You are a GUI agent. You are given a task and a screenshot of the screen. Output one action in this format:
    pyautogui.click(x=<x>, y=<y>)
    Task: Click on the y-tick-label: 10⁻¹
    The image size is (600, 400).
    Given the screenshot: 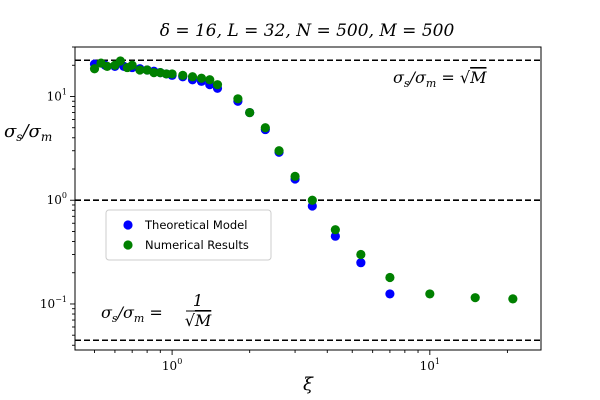 What is the action you would take?
    pyautogui.click(x=53, y=303)
    